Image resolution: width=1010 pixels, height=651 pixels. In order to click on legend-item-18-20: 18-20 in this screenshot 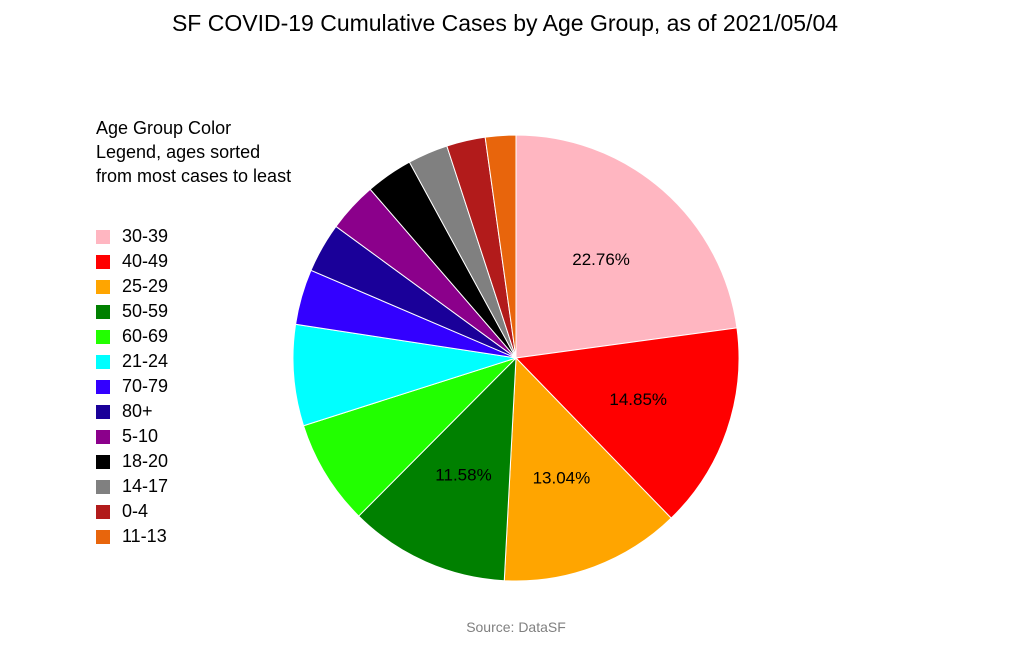, I will do `click(196, 461)`.